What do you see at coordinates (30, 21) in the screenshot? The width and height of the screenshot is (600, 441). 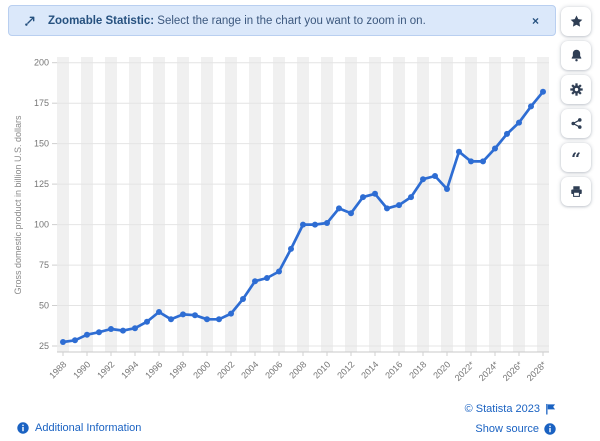 I see `zoom-range-icon` at bounding box center [30, 21].